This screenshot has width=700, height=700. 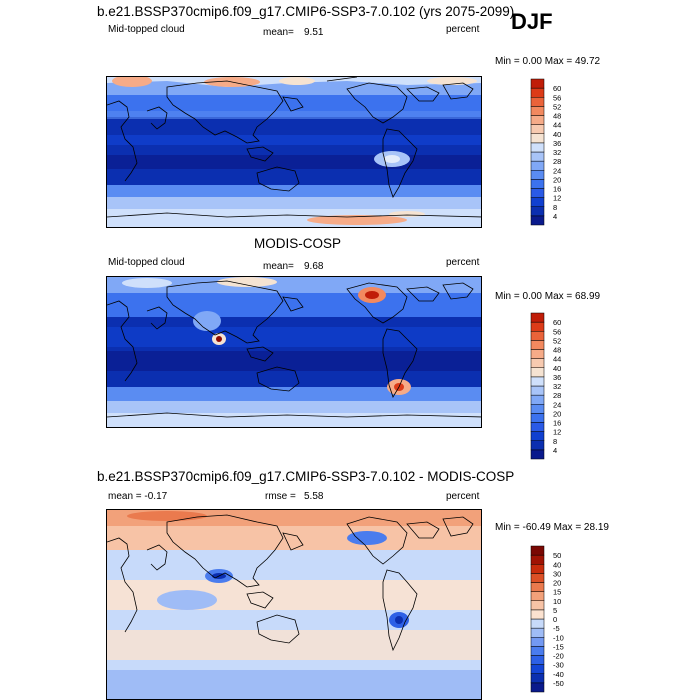 What do you see at coordinates (138, 496) in the screenshot?
I see `panel3-mean-label: mean = -0.17` at bounding box center [138, 496].